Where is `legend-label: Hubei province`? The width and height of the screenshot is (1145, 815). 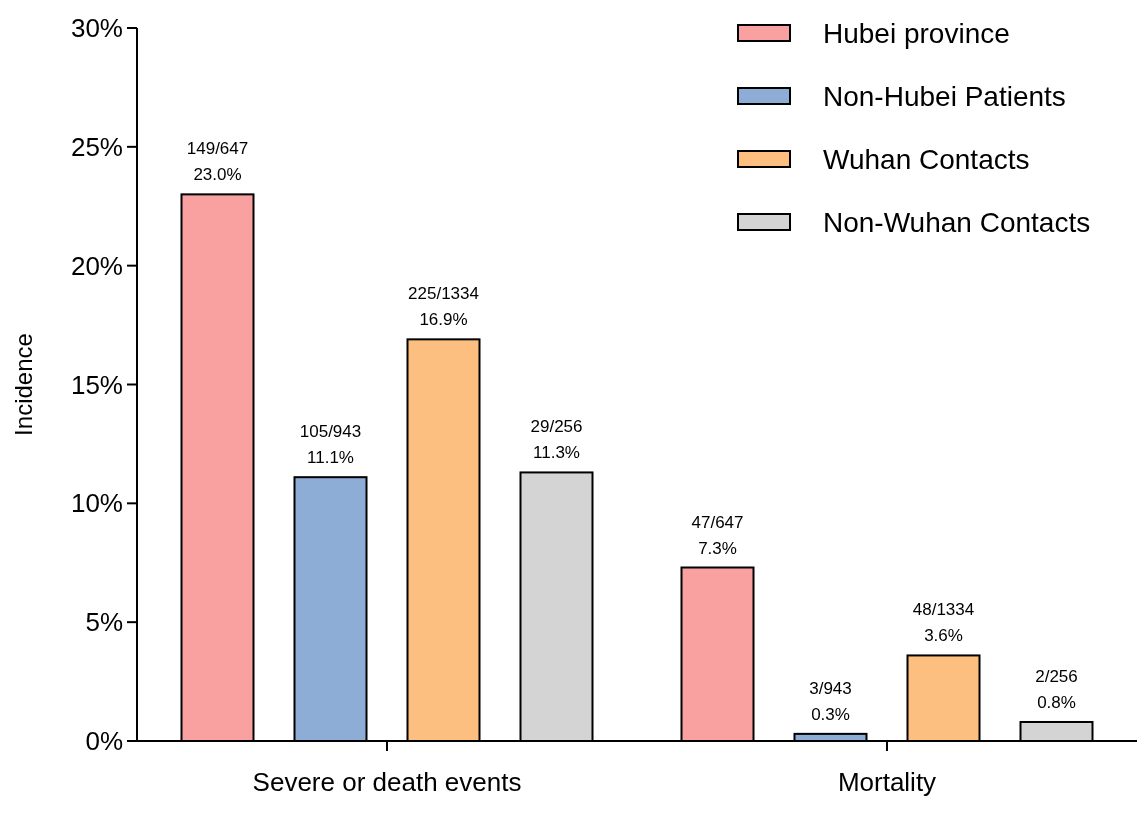
legend-label: Hubei province is located at coordinates (916, 33).